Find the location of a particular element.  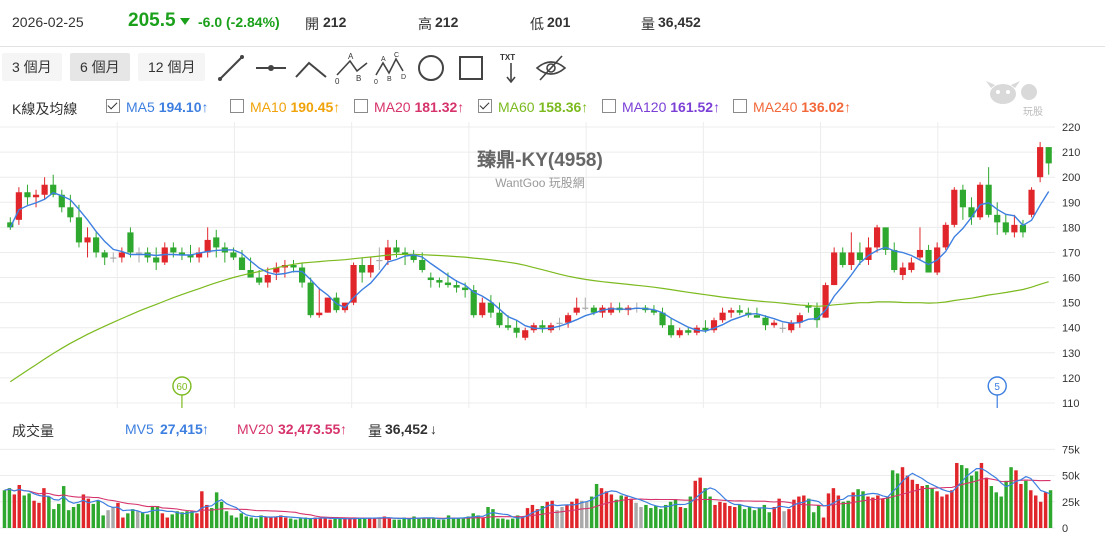

ma240-checkbox is located at coordinates (740, 106).